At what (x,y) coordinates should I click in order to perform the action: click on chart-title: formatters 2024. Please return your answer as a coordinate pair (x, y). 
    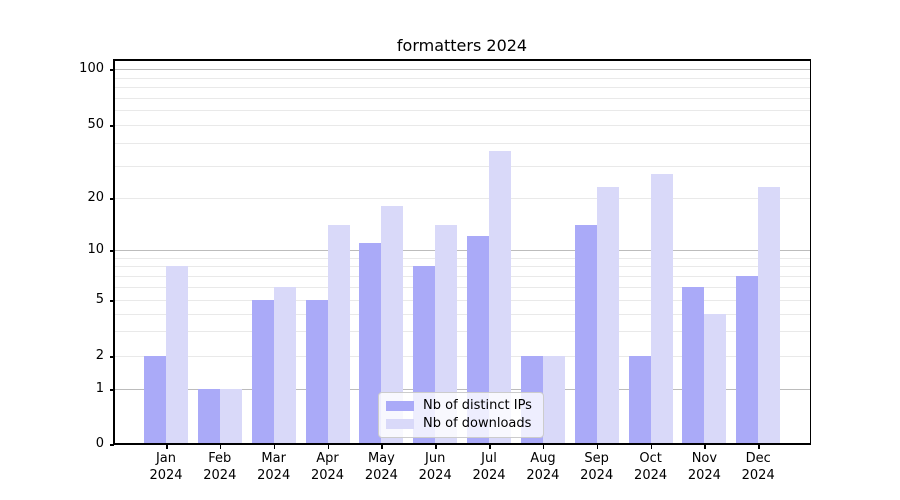
    Looking at the image, I should click on (462, 45).